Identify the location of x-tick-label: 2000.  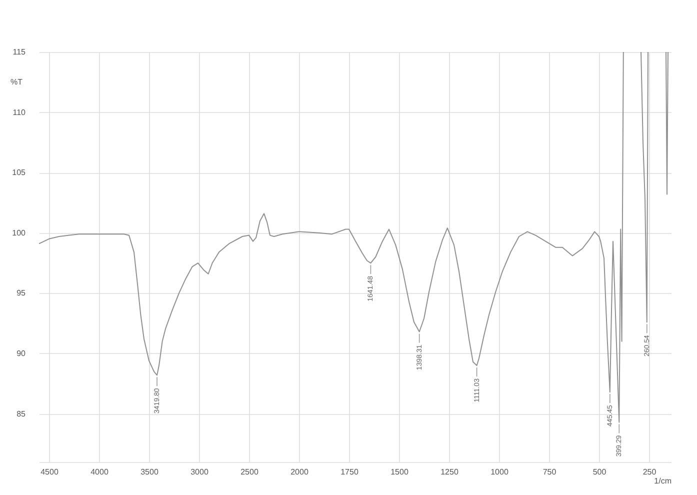
(299, 472).